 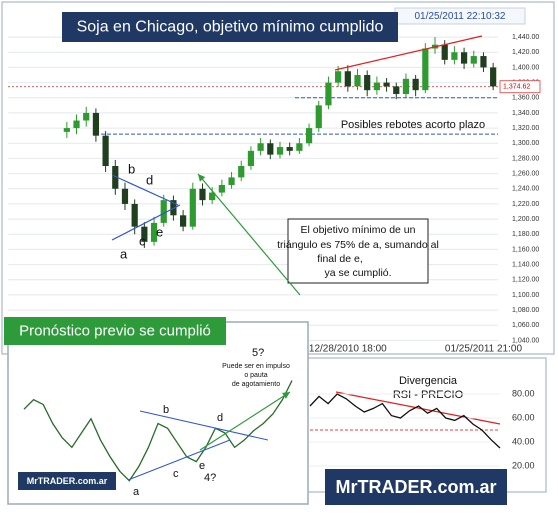 What do you see at coordinates (523, 441) in the screenshot?
I see `y-tick-label: 40.00` at bounding box center [523, 441].